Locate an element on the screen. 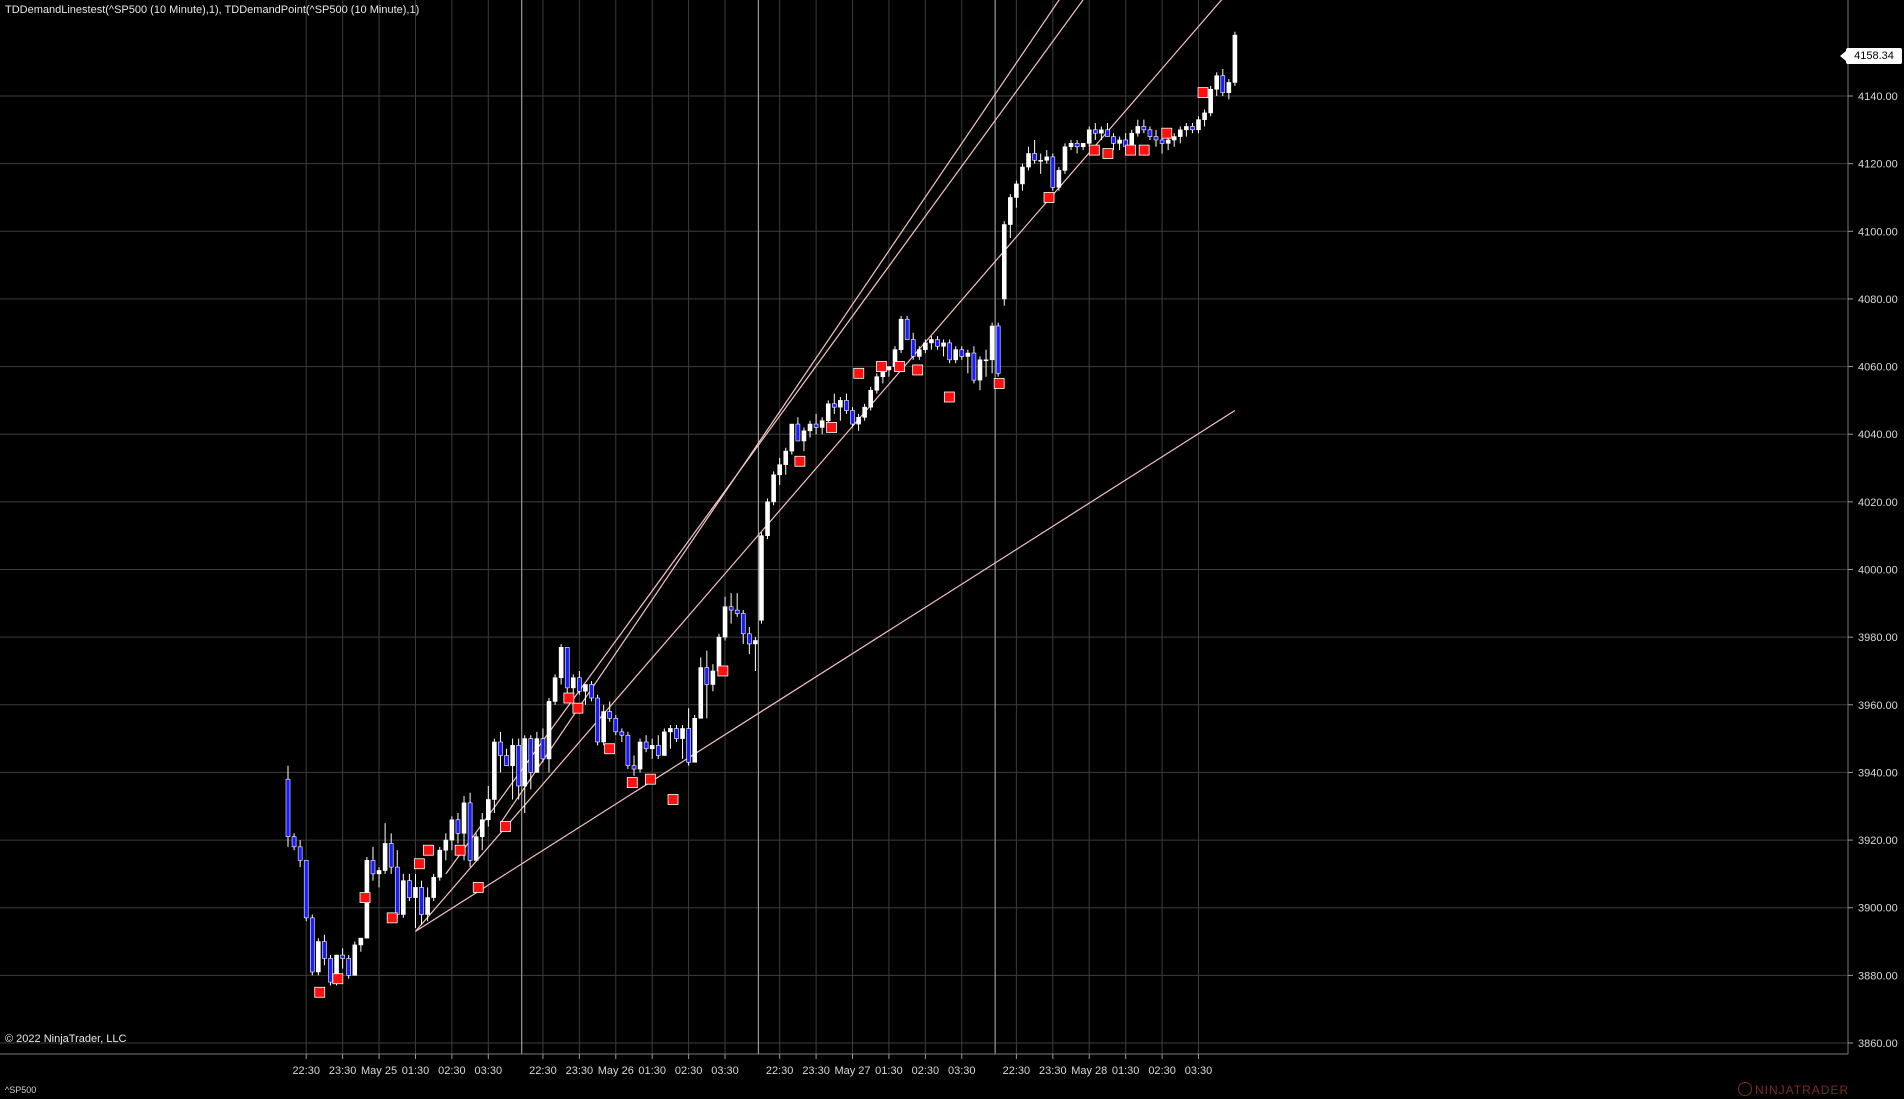  brand-text: NINJATRADER is located at coordinates (1802, 1090).